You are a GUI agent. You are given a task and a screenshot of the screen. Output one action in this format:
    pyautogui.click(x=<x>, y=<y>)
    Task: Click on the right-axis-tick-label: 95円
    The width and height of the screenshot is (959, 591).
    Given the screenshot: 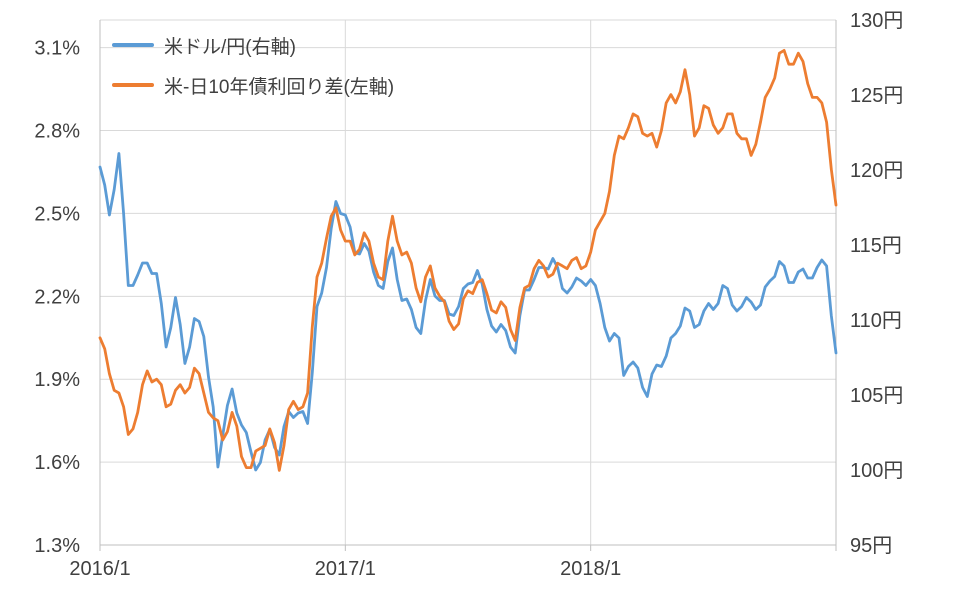 What is the action you would take?
    pyautogui.click(x=871, y=546)
    